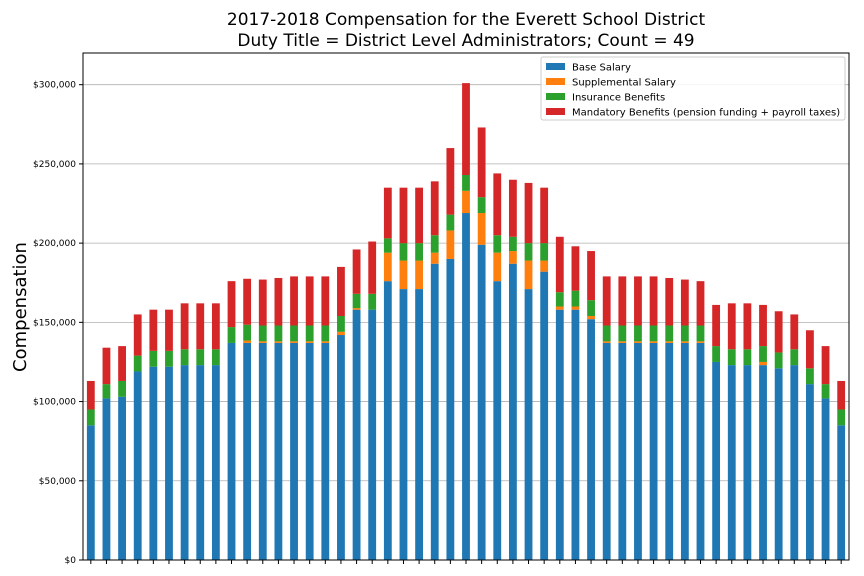  What do you see at coordinates (618, 98) in the screenshot?
I see `legend-entry: Insurance Benefits` at bounding box center [618, 98].